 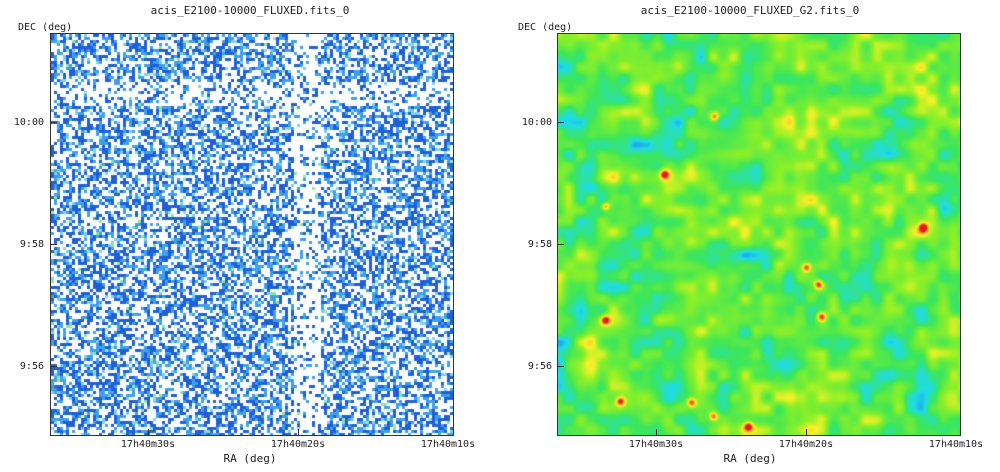 What do you see at coordinates (250, 10) in the screenshot?
I see `left-panel-title: acis_E2100-10000_FLUXED.fits_0` at bounding box center [250, 10].